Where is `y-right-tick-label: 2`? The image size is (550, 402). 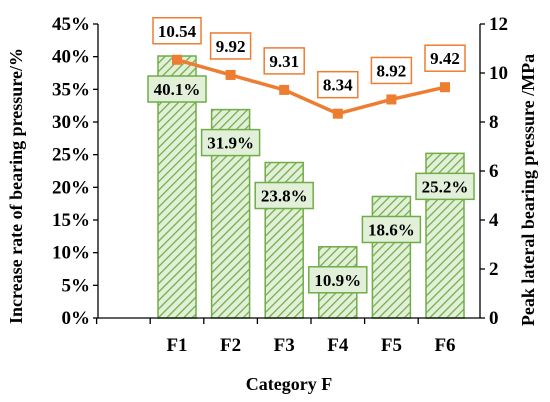
y-right-tick-label: 2 is located at coordinates (494, 269).